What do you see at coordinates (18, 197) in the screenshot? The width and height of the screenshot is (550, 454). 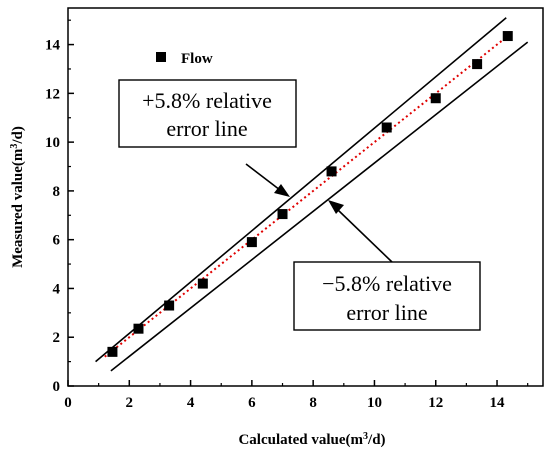 I see `y-axis-title: Measured value(m3/d)` at bounding box center [18, 197].